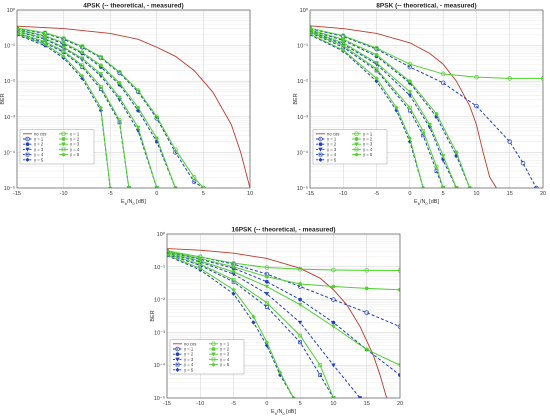  What do you see at coordinates (133, 202) in the screenshot?
I see `x-axis-label: Eb/N0 [dB]` at bounding box center [133, 202].